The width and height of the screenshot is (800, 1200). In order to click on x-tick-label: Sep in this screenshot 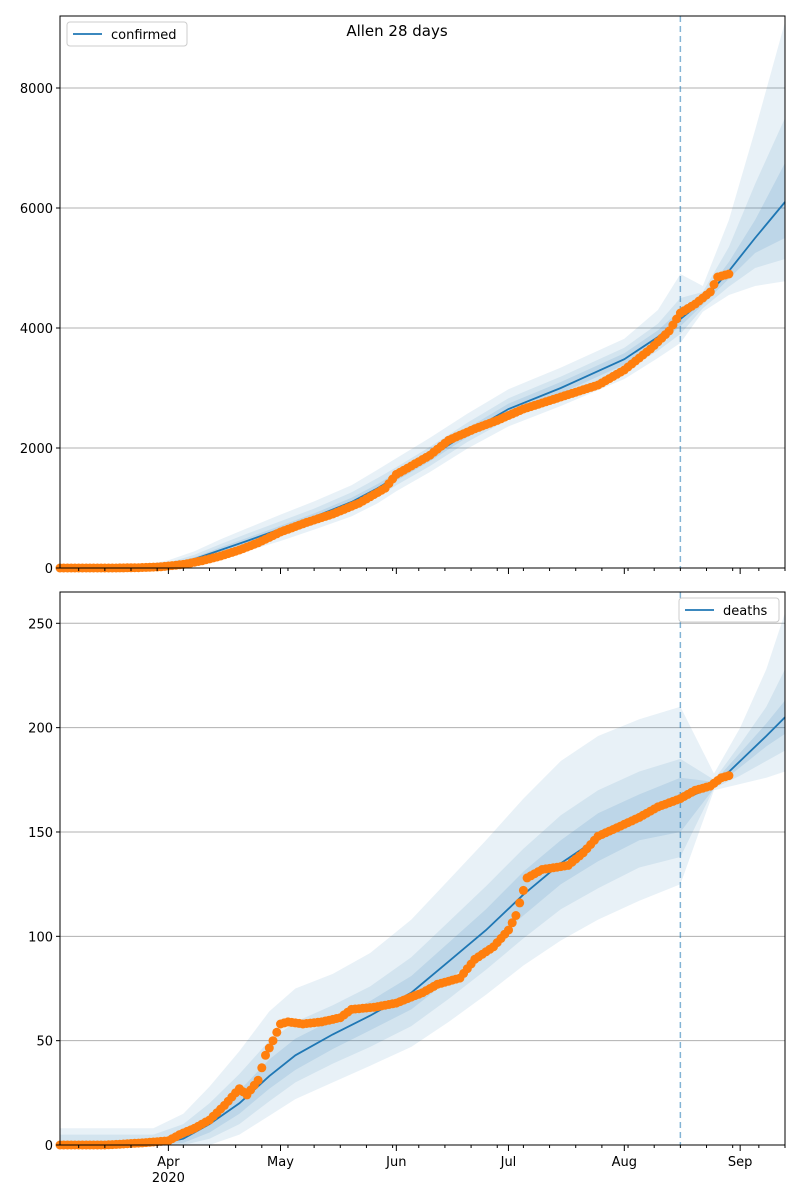, I will do `click(740, 1162)`.